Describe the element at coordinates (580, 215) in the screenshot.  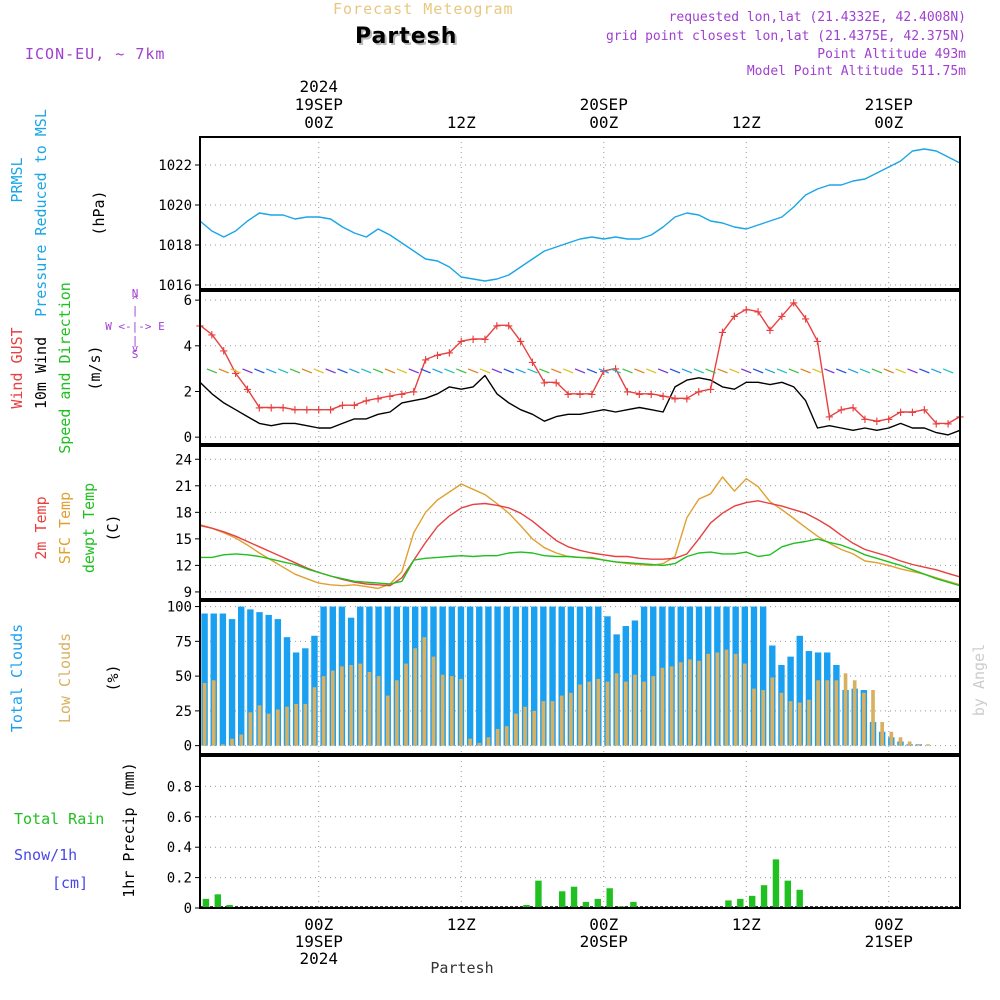
I see `pressure-line` at that location.